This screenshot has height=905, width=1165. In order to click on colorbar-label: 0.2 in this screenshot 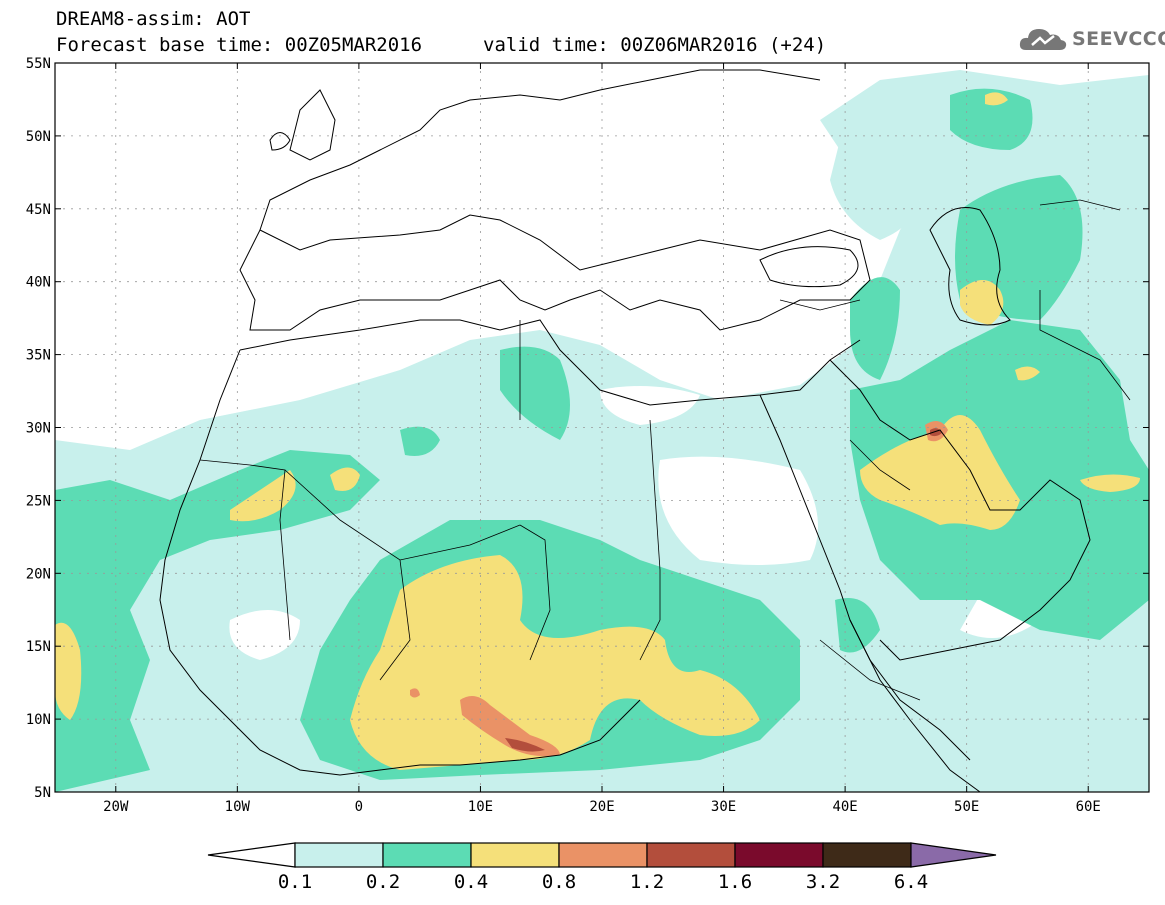, I will do `click(383, 882)`.